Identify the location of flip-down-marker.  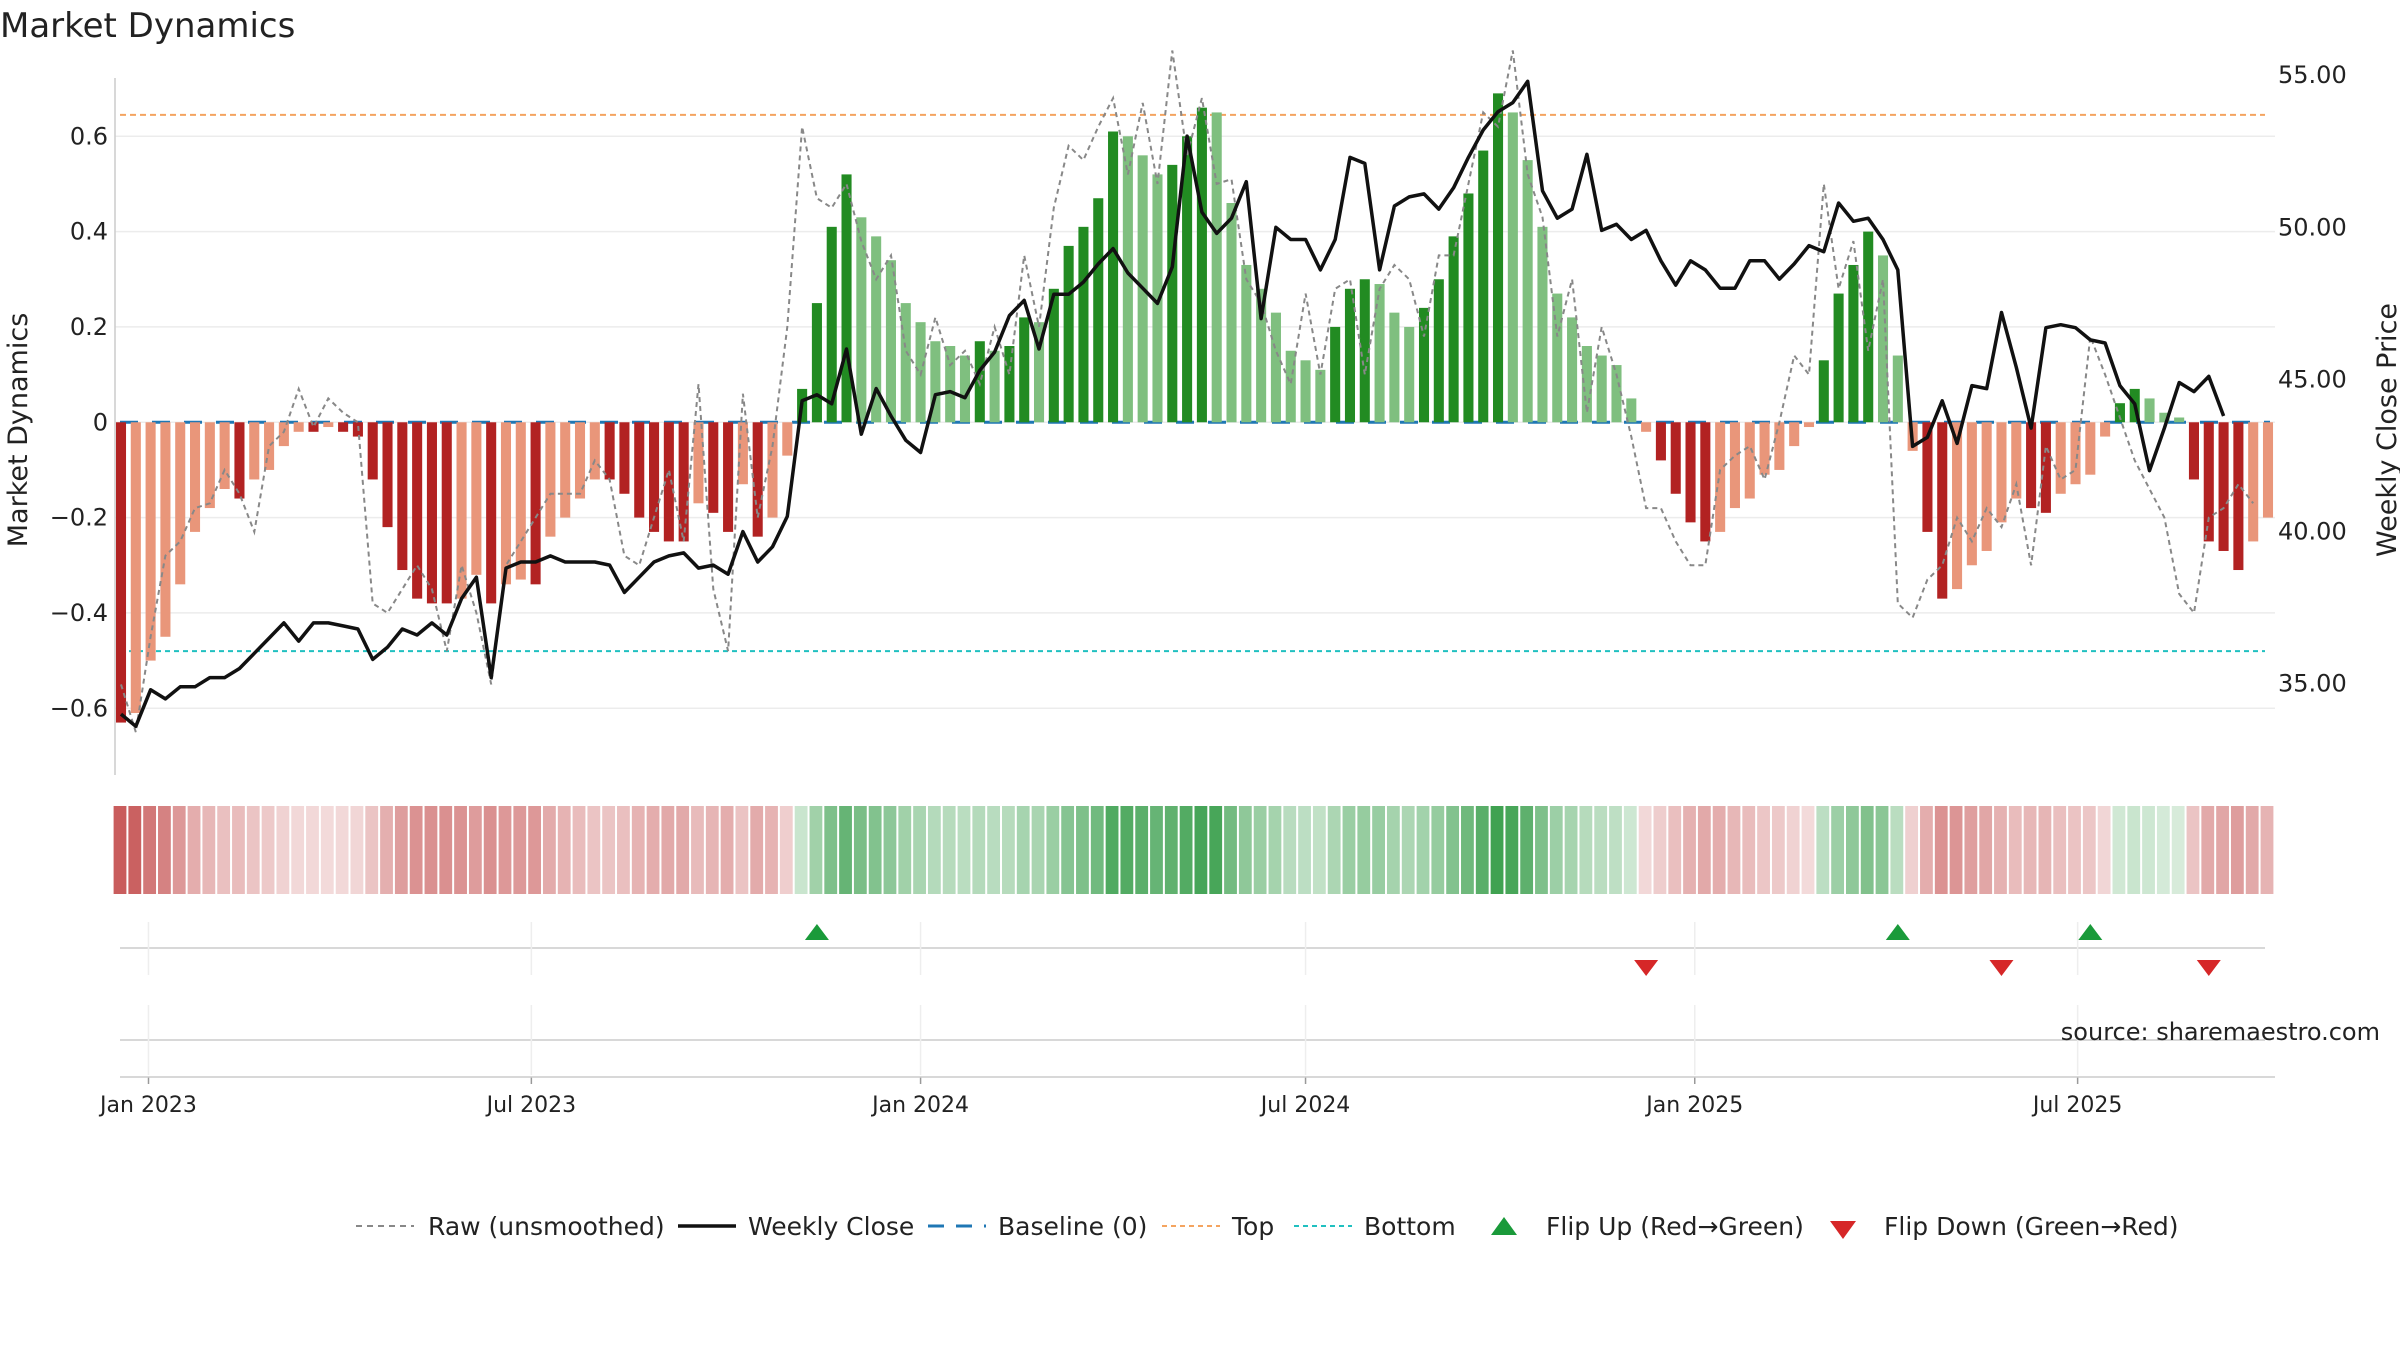
(2001, 968).